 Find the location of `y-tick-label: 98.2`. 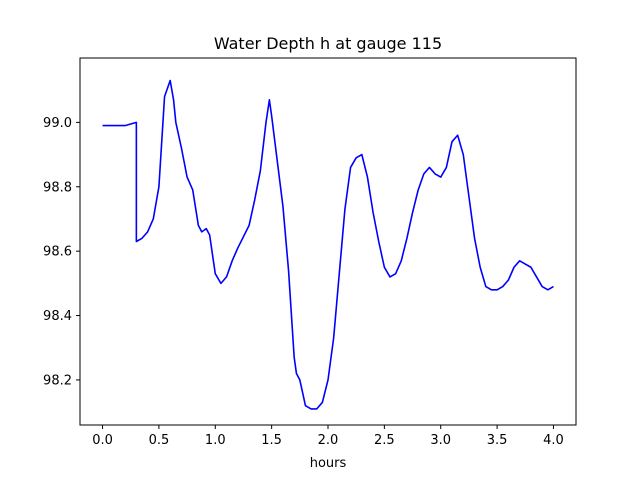

y-tick-label: 98.2 is located at coordinates (57, 380).